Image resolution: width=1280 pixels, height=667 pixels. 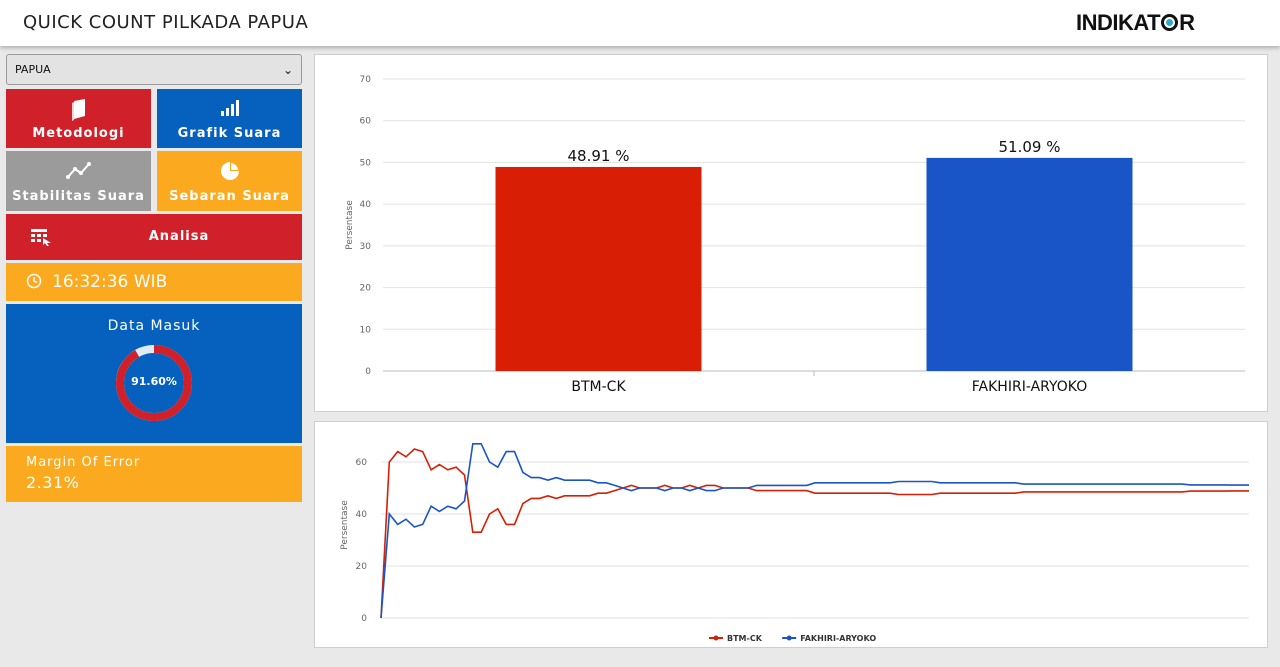 I want to click on logo-text-part: R, so click(x=1187, y=22).